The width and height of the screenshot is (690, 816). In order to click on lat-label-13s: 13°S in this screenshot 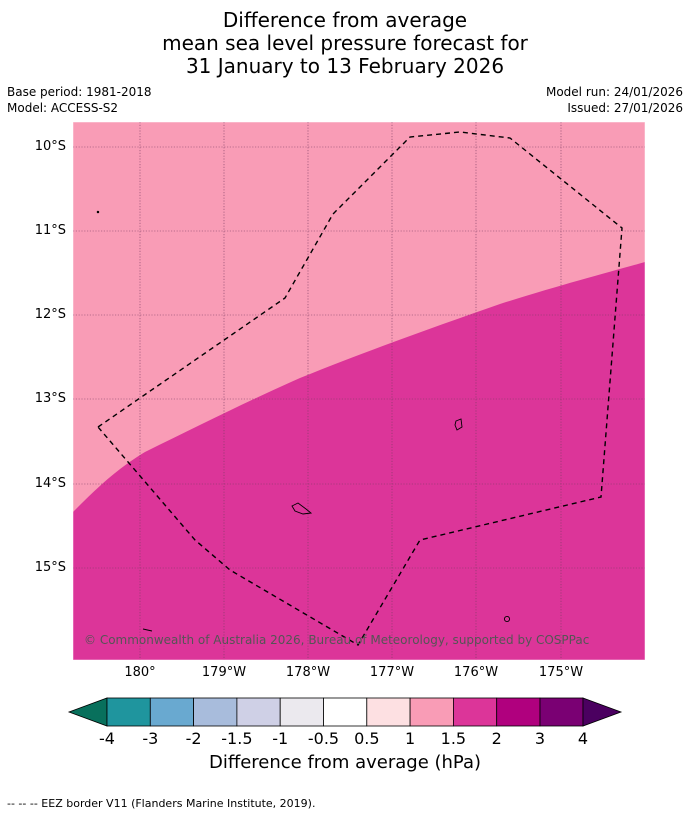, I will do `click(50, 398)`.